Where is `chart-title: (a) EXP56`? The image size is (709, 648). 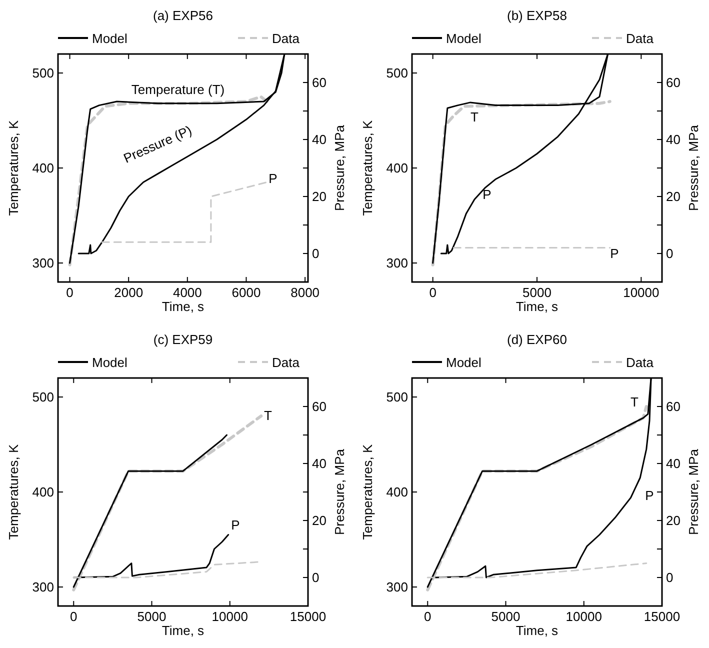 chart-title: (a) EXP56 is located at coordinates (183, 15).